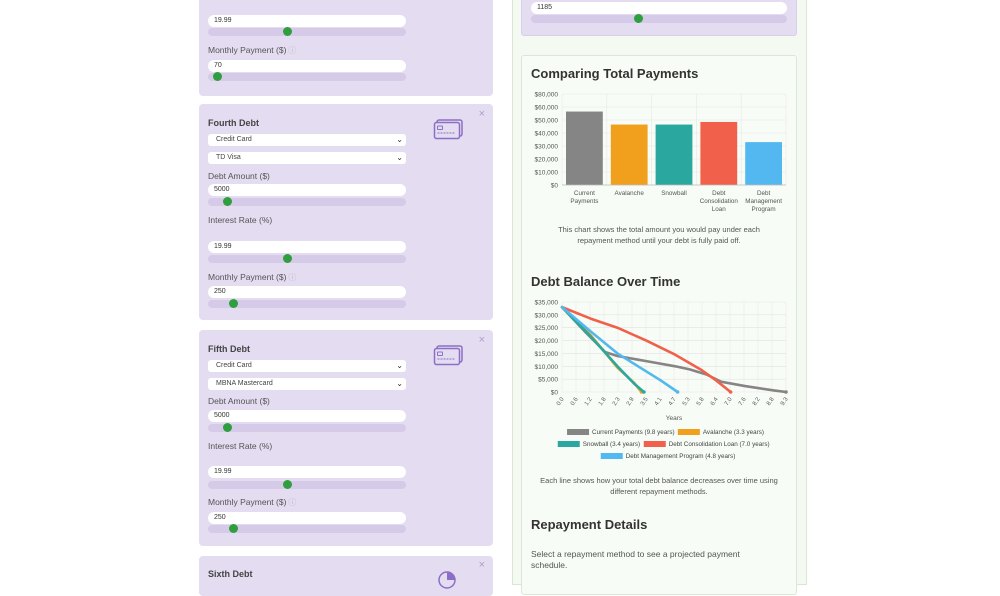 This screenshot has height=596, width=1000. What do you see at coordinates (659, 401) in the screenshot?
I see `x-tick-label: 4.1` at bounding box center [659, 401].